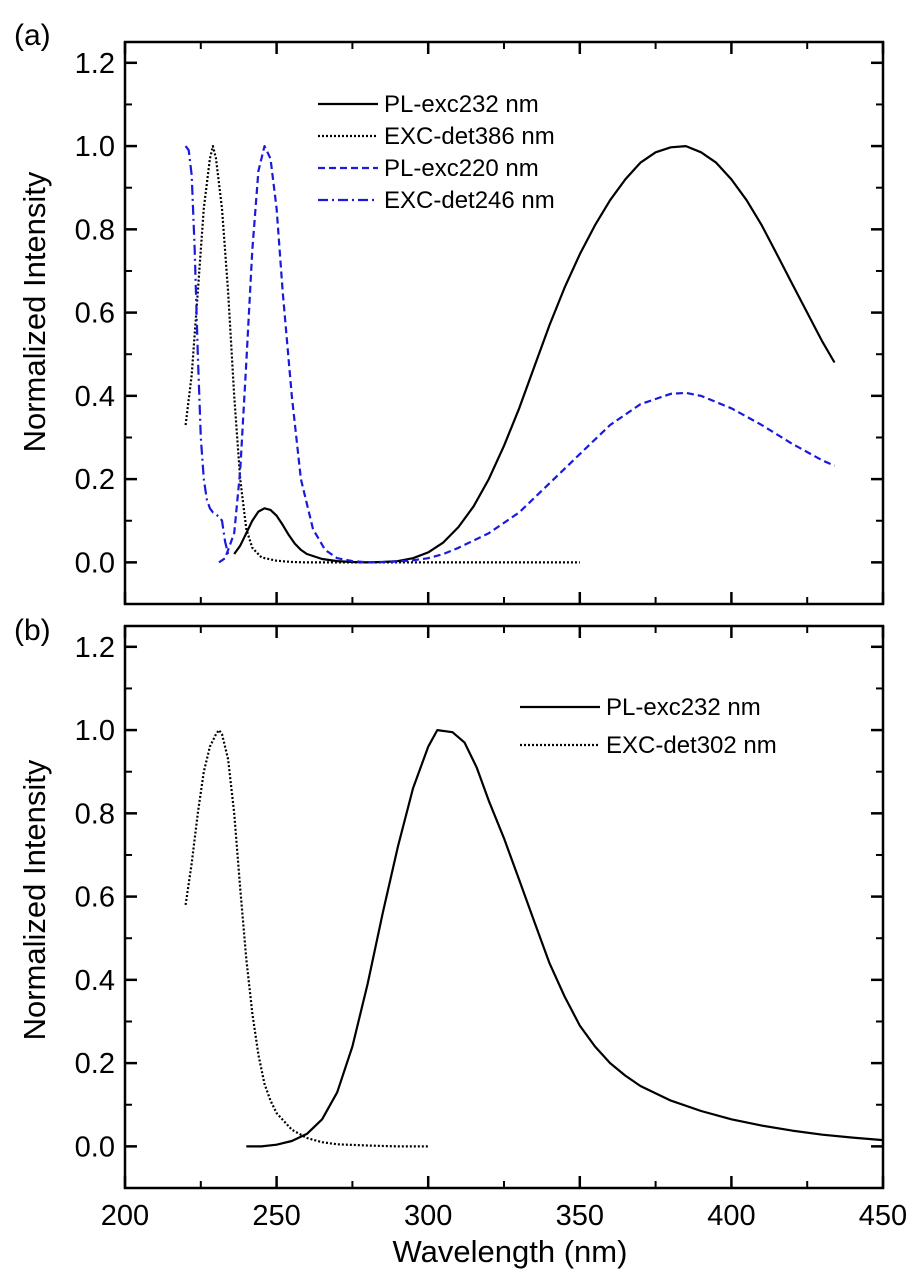  I want to click on legend-b: PL-exc232 nm EXC-det302 nm, so click(648, 726).